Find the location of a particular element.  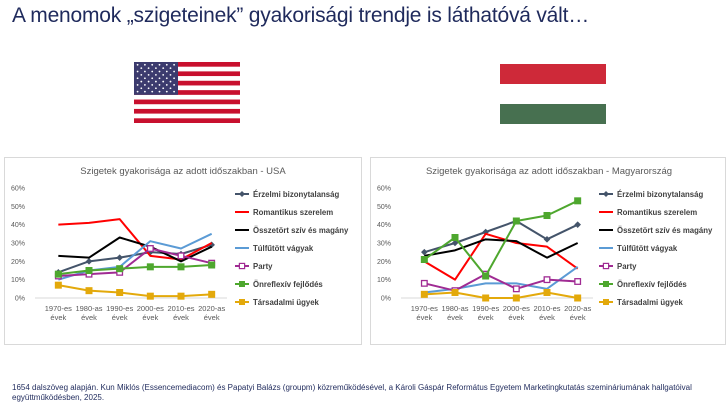

legend-label: Romantikus szerelem is located at coordinates (657, 212).